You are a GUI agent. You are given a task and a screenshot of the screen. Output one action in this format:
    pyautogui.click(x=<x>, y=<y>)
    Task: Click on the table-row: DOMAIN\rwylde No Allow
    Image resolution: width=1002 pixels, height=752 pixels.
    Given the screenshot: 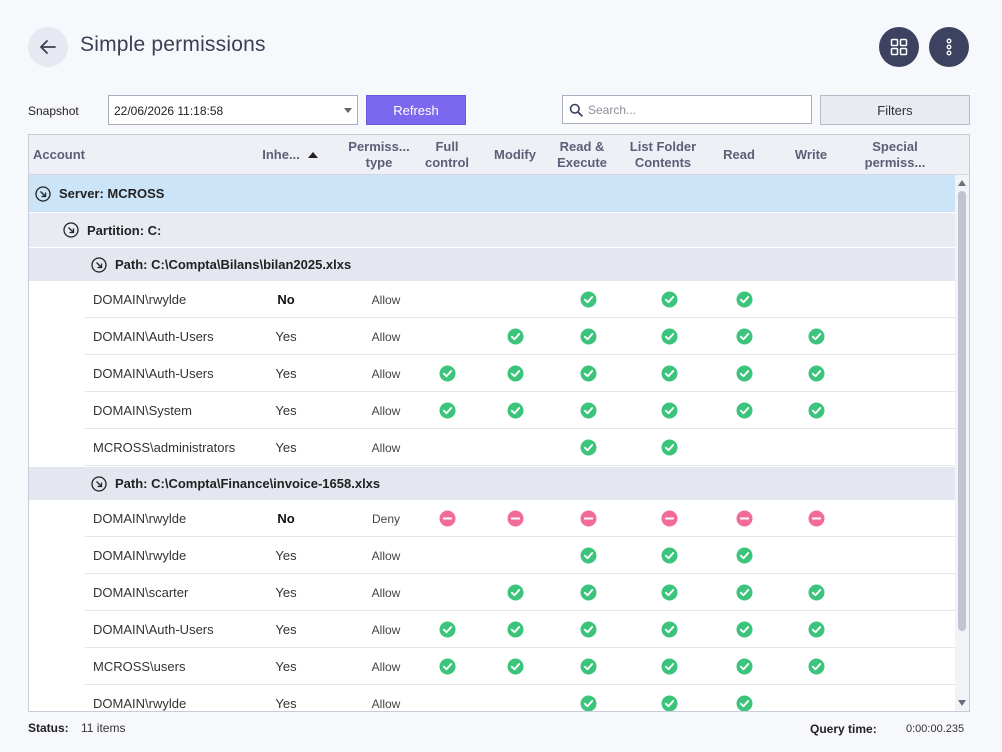 What is the action you would take?
    pyautogui.click(x=492, y=299)
    